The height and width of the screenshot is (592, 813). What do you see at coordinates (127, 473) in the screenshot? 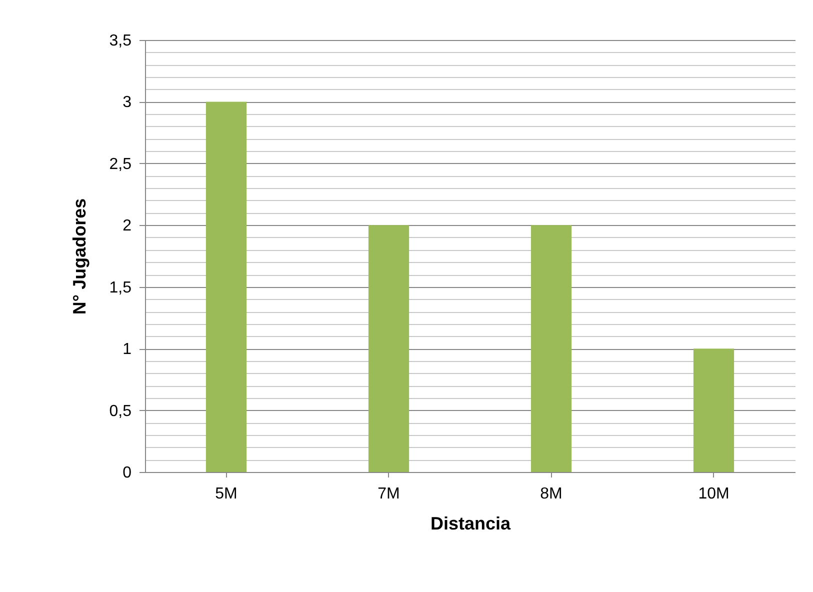
I see `y-tick-label: 0` at bounding box center [127, 473].